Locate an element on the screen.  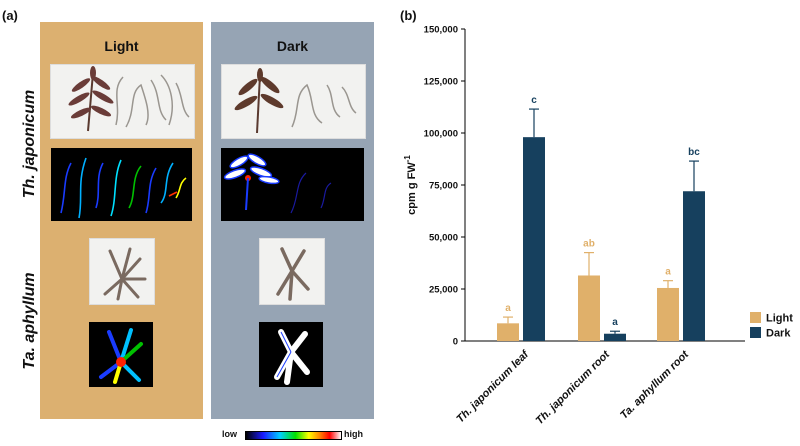
legend-label-dark: Dark is located at coordinates (778, 334).